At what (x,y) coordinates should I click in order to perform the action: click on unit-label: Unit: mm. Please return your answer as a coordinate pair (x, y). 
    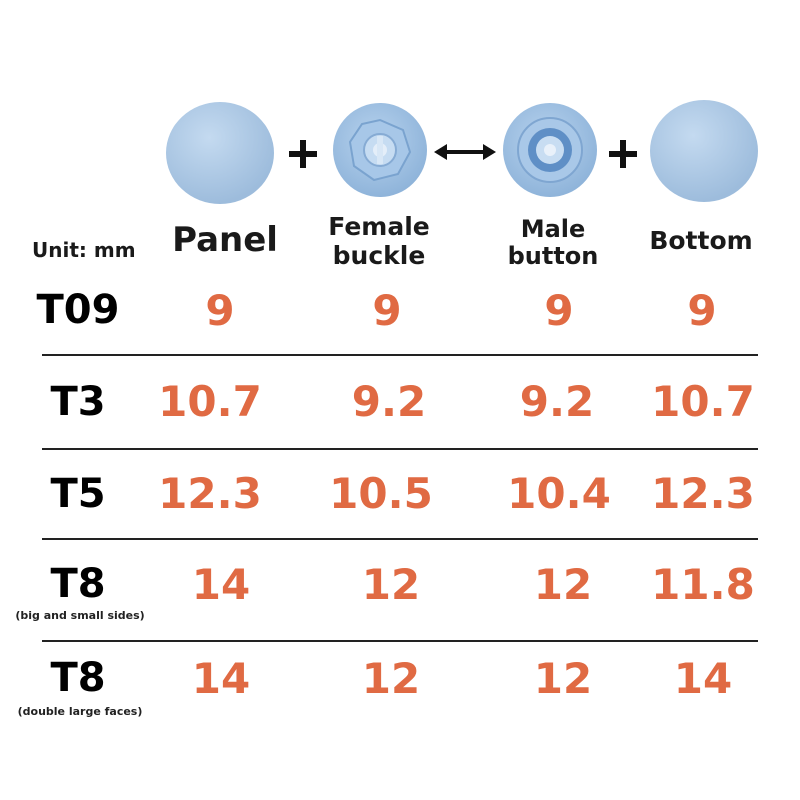
    Looking at the image, I should click on (84, 250).